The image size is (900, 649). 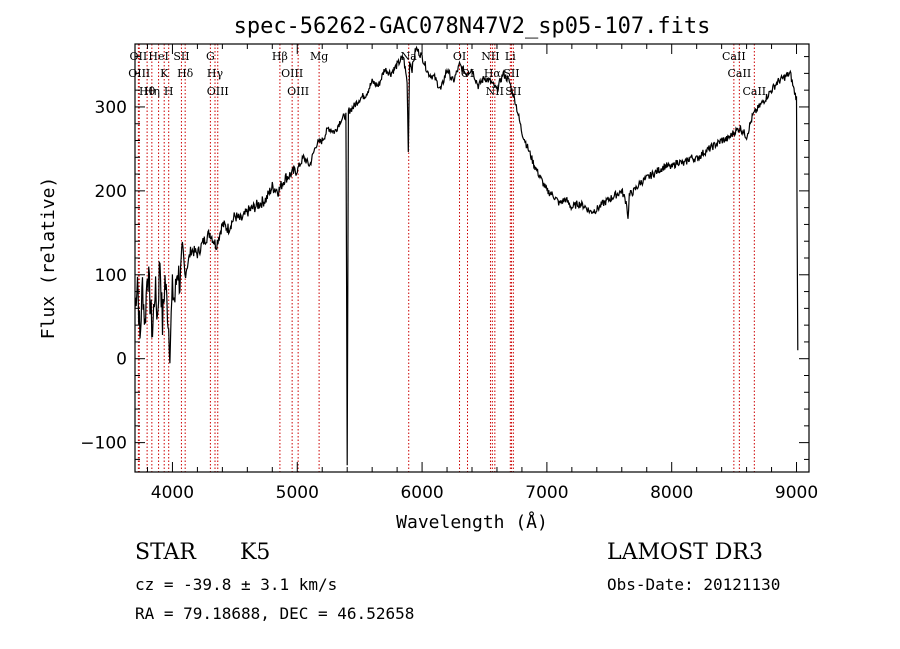 I want to click on x-tick-label: 4000, so click(x=172, y=493).